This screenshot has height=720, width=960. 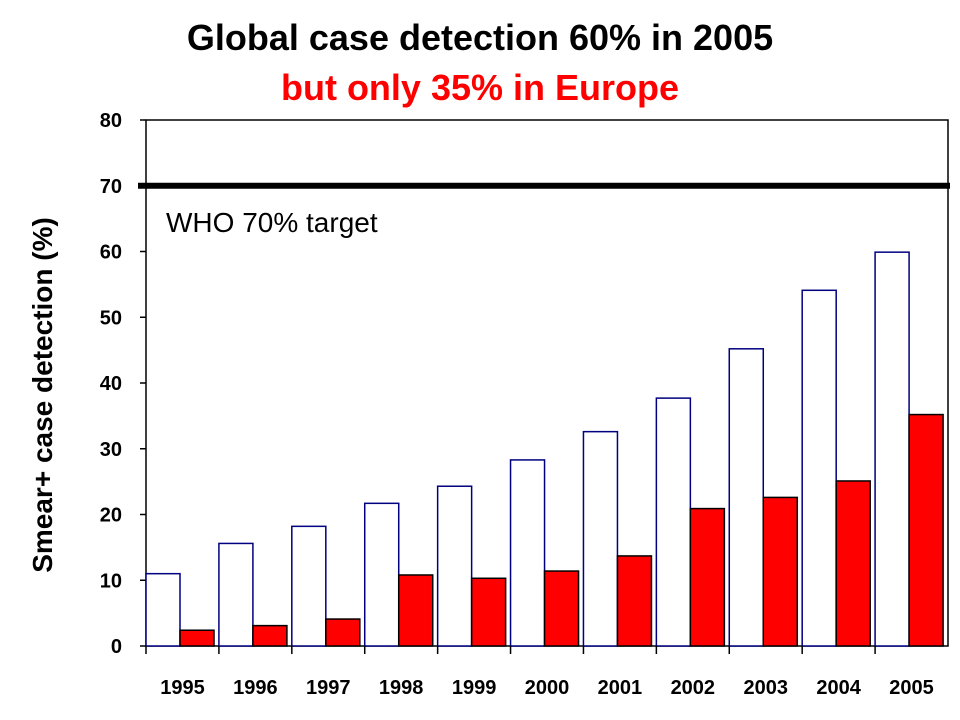 I want to click on y-tick-label: 30, so click(x=111, y=450).